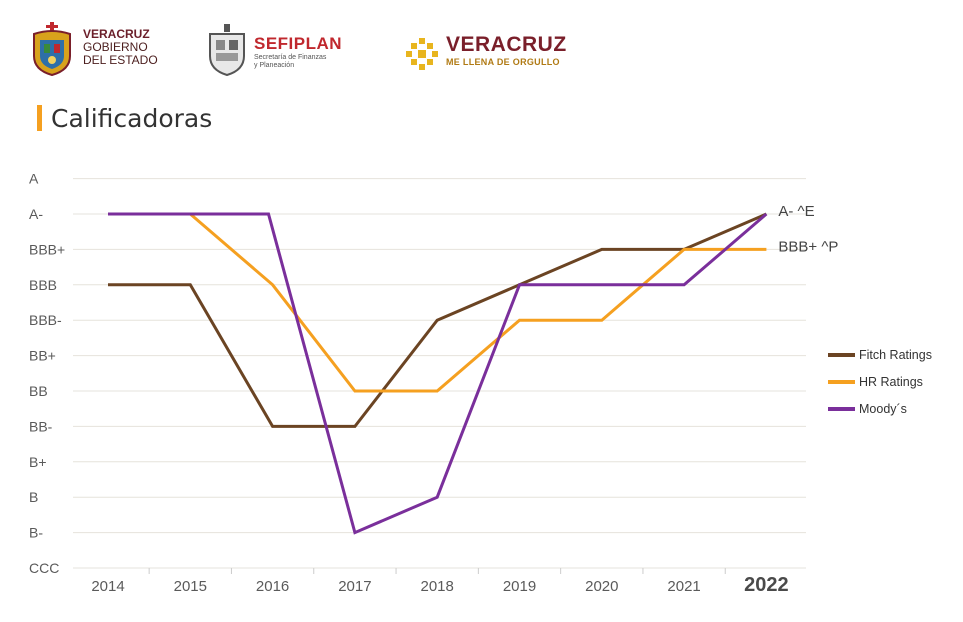 The height and width of the screenshot is (622, 963). What do you see at coordinates (290, 57) in the screenshot?
I see `sefiplan-sub-1: Secretaría de Finanzas` at bounding box center [290, 57].